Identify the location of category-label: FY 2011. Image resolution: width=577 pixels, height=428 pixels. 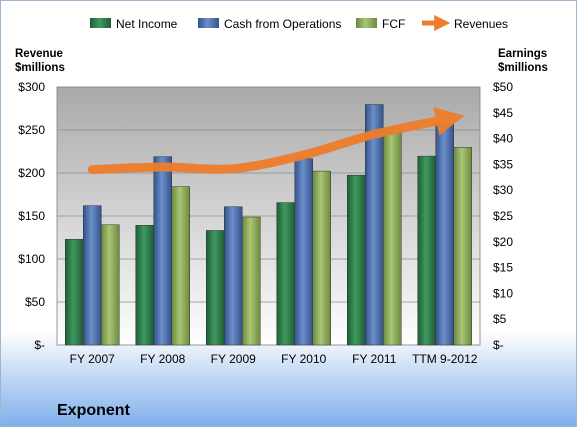
(374, 359).